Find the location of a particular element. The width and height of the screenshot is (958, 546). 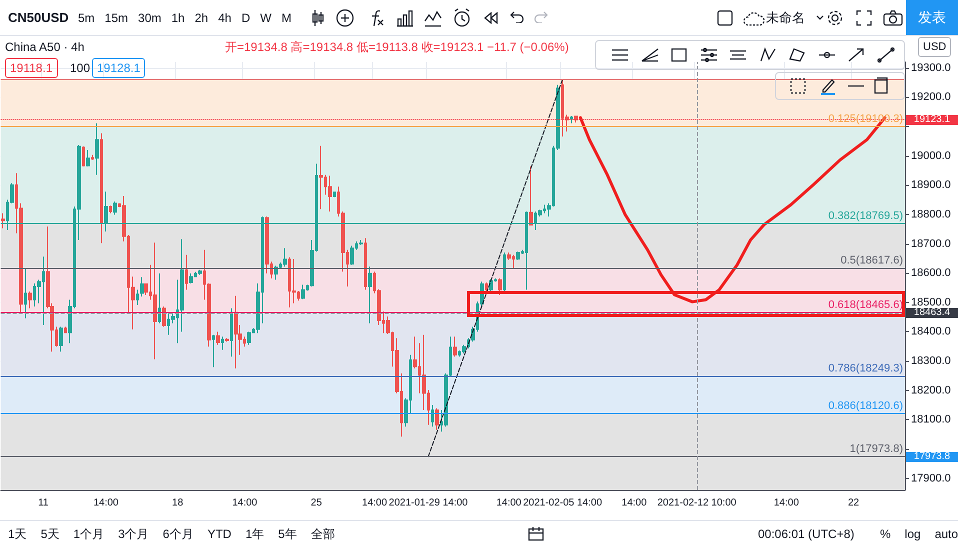

chart-title: CN50USD is located at coordinates (38, 18).